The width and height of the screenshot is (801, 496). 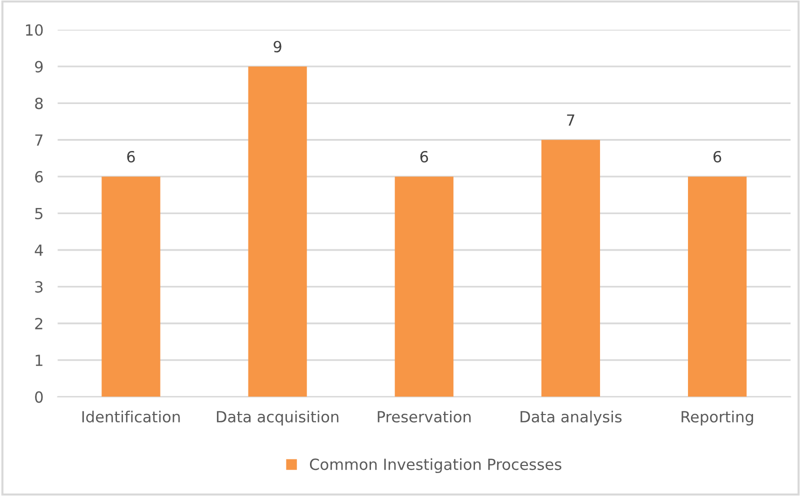 What do you see at coordinates (131, 416) in the screenshot?
I see `x-tick-label: Identification` at bounding box center [131, 416].